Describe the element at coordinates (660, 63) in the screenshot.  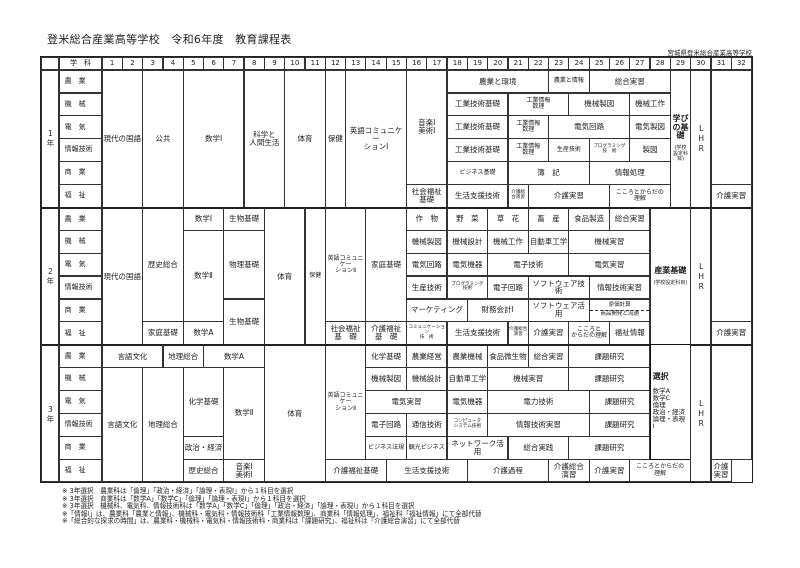
I see `period-header: 28` at that location.